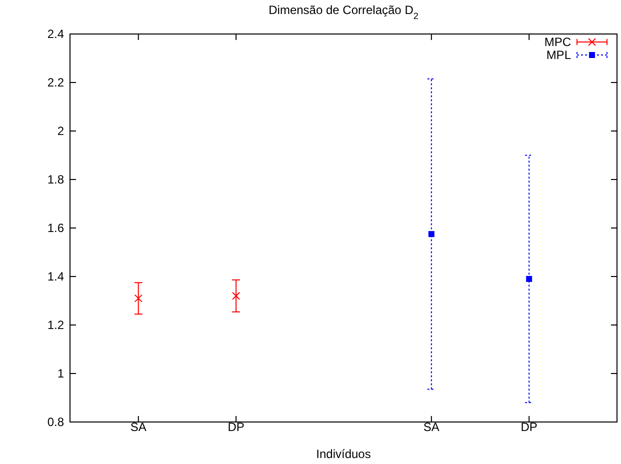 This screenshot has width=621, height=464. What do you see at coordinates (55, 82) in the screenshot?
I see `y-tick-label: 2.2` at bounding box center [55, 82].